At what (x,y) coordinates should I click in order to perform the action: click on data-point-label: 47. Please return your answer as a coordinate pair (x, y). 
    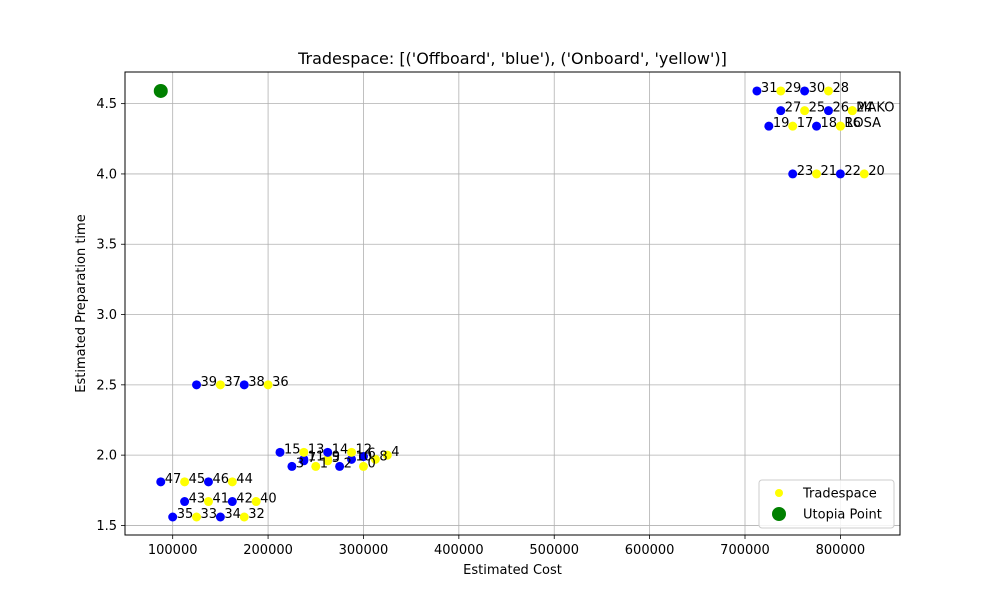
    Looking at the image, I should click on (173, 479).